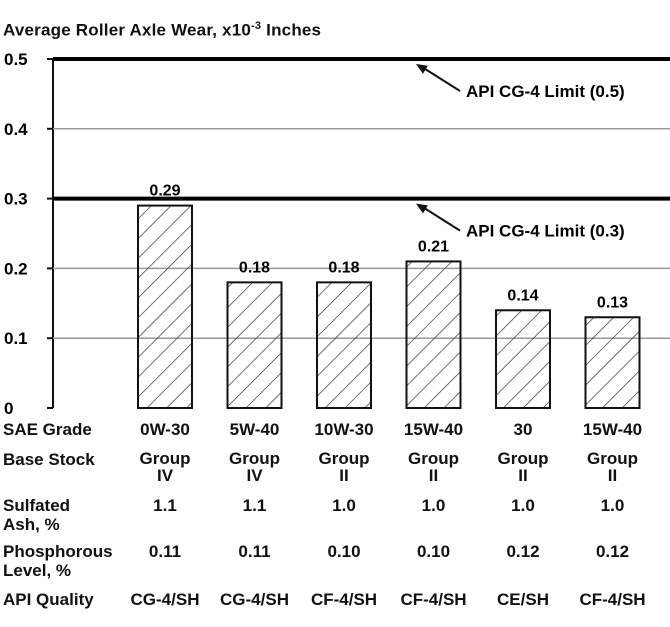  What do you see at coordinates (16, 268) in the screenshot?
I see `y-tick-label: 0.2` at bounding box center [16, 268].